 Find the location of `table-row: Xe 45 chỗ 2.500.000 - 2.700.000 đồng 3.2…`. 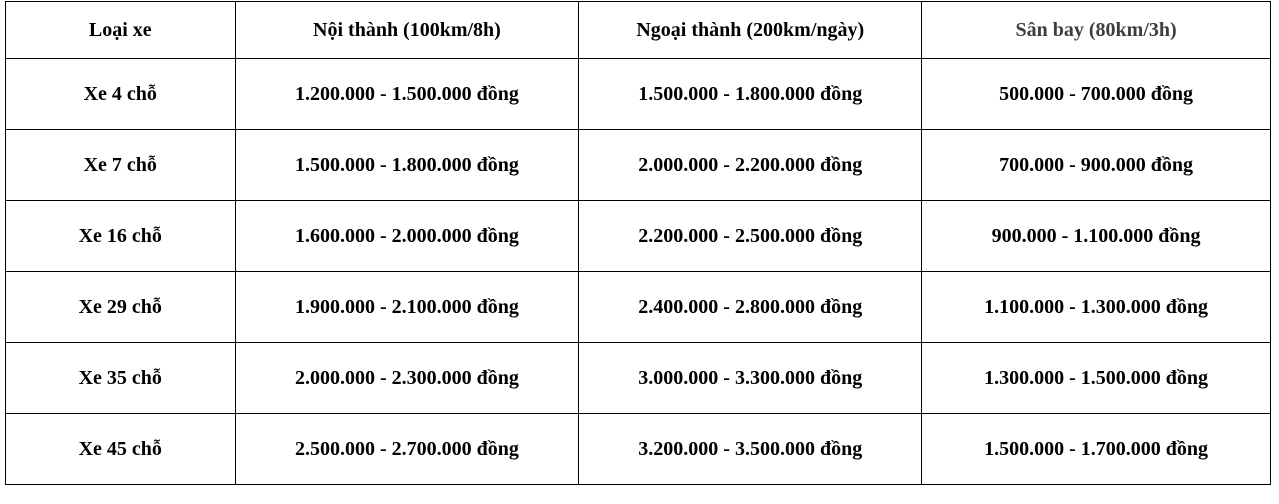

table-row: Xe 45 chỗ 2.500.000 - 2.700.000 đồng 3.2… is located at coordinates (638, 449).